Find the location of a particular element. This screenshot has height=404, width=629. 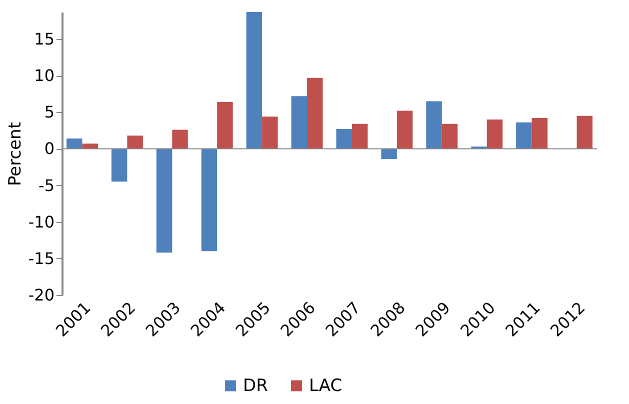

y-tick-label: -10 is located at coordinates (41, 222).